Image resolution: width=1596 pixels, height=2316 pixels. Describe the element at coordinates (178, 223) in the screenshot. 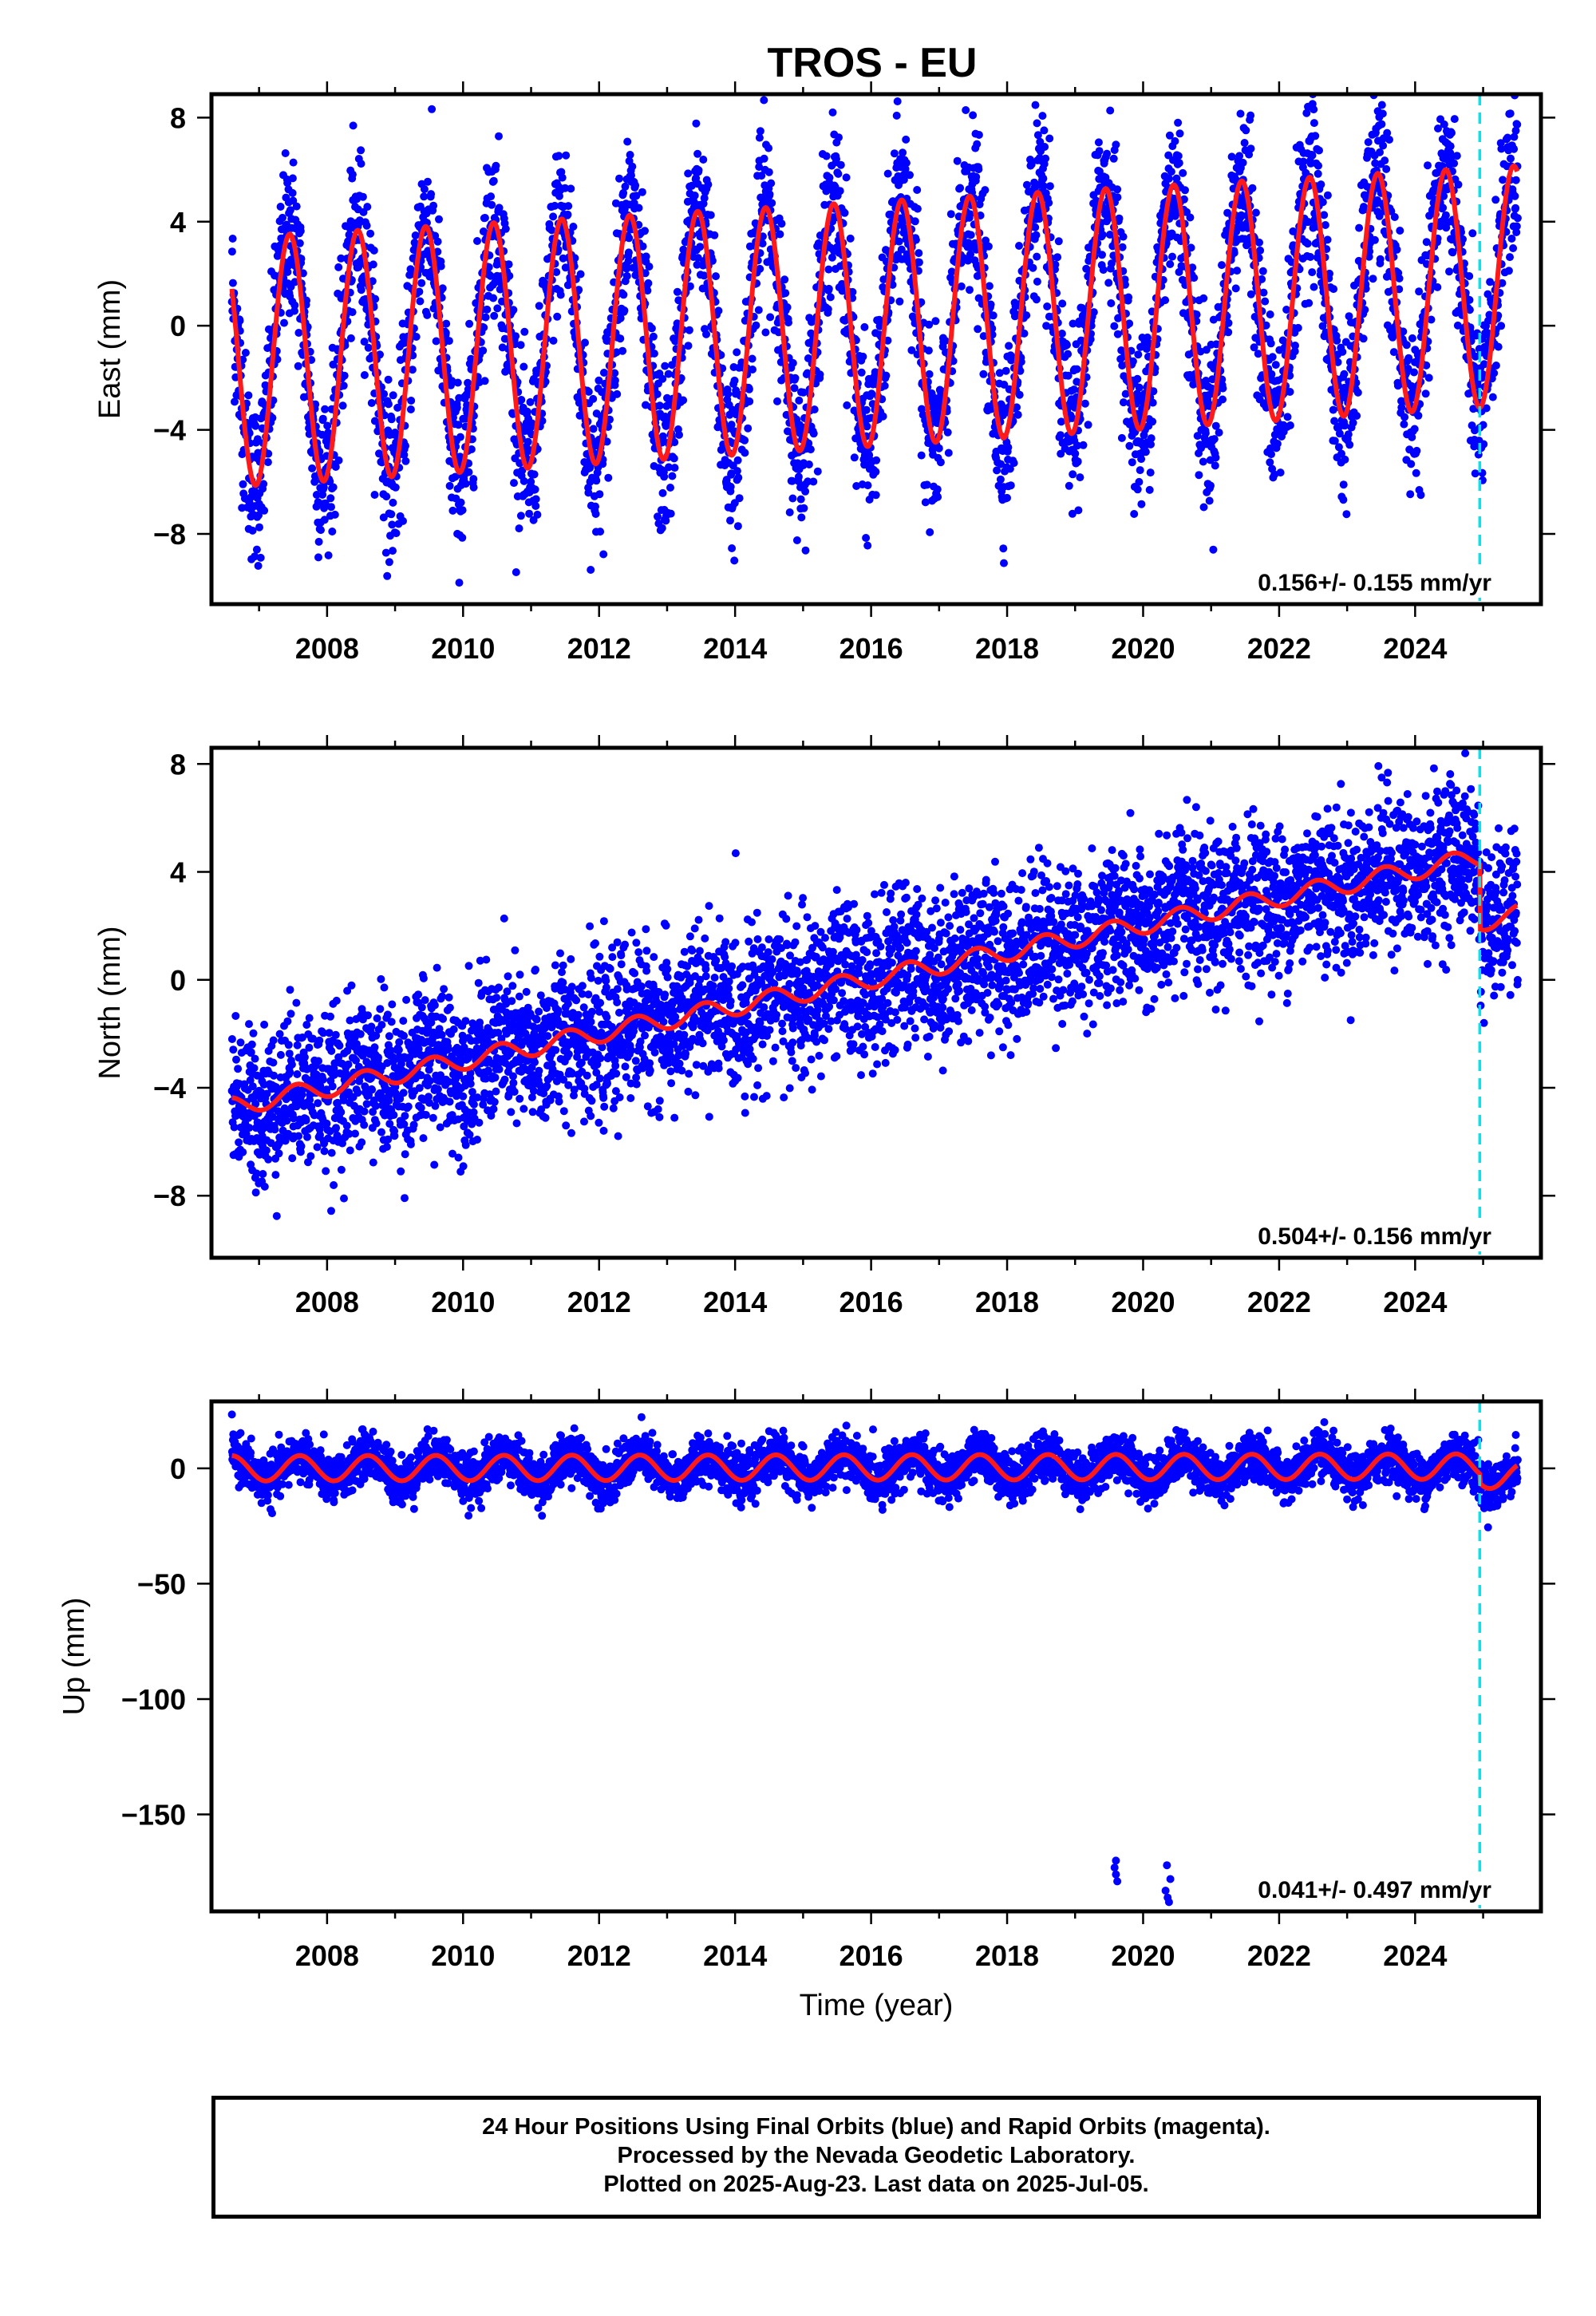

I see `east-ytick-label: 4` at that location.